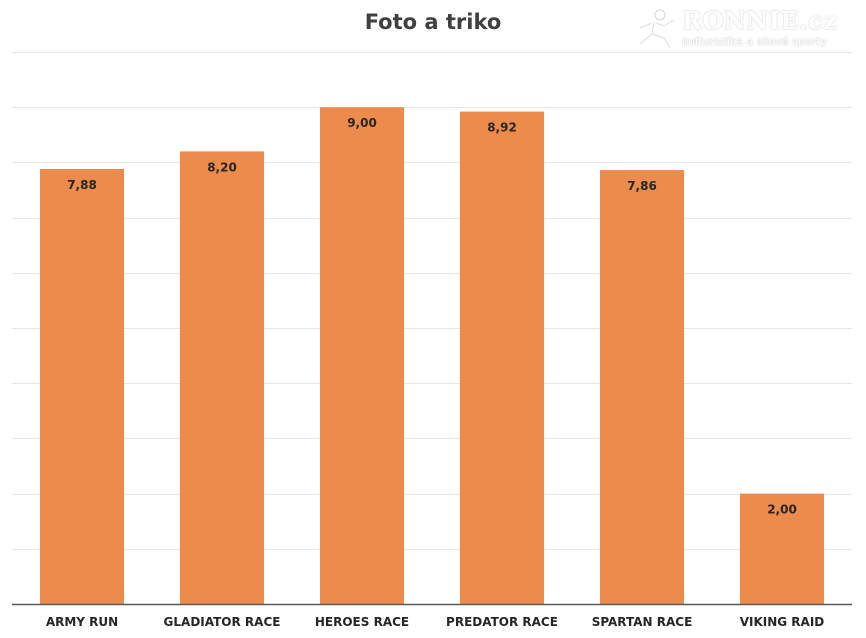  Describe the element at coordinates (642, 622) in the screenshot. I see `category-tick-label: SPARTAN RACE` at that location.